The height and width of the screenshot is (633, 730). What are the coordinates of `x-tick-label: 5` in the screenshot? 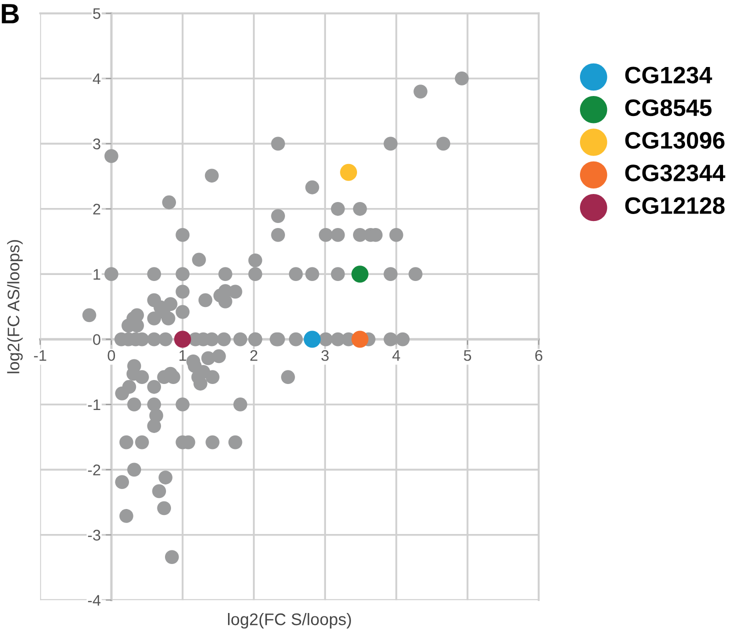 It's located at (468, 355).